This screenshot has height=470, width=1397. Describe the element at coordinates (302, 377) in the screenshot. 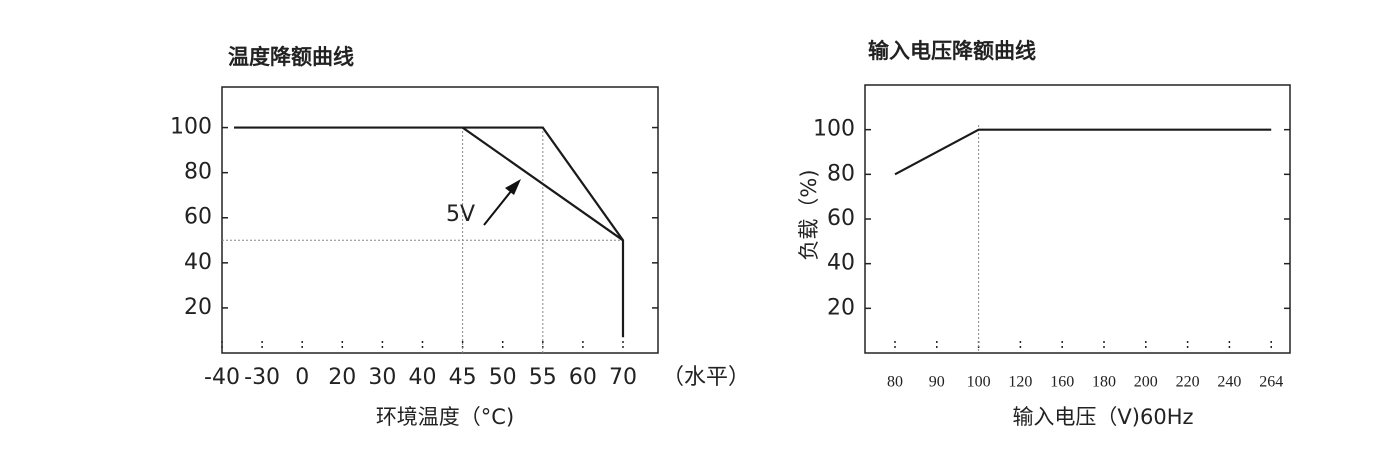

I see `x-tick-label: 0` at that location.